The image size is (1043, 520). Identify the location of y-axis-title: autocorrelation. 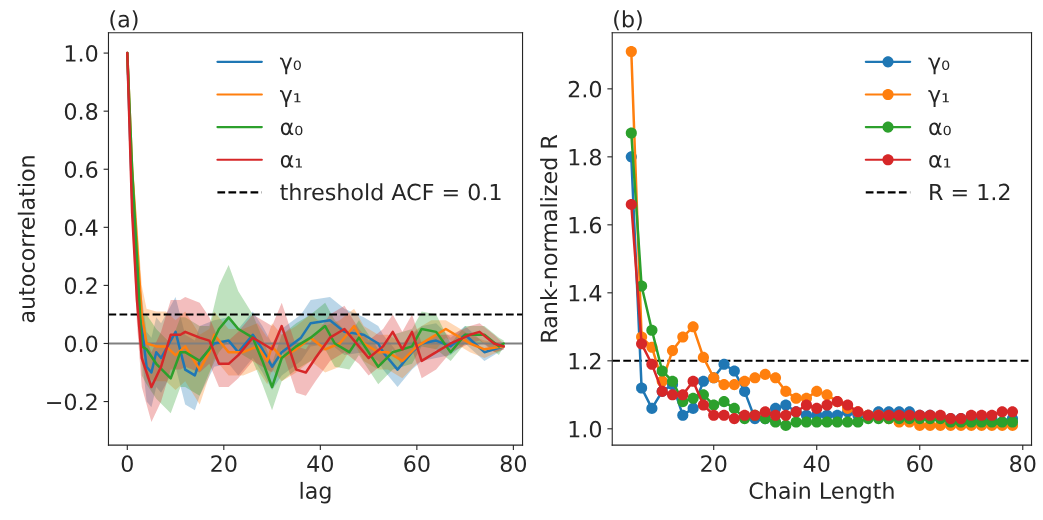
(26, 239).